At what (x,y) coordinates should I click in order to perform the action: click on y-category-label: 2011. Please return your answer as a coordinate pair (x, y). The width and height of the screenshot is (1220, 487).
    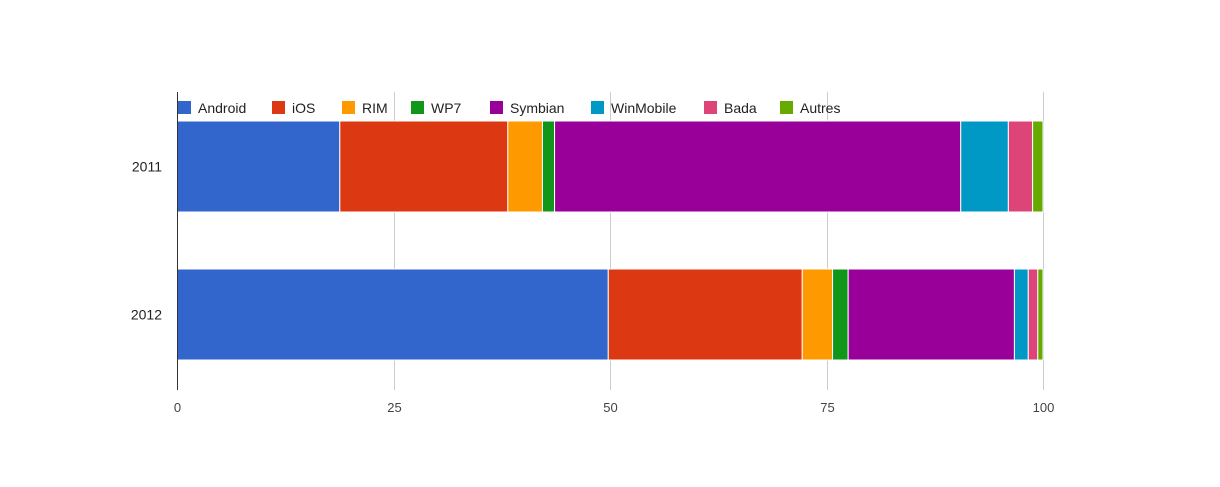
    Looking at the image, I should click on (147, 167).